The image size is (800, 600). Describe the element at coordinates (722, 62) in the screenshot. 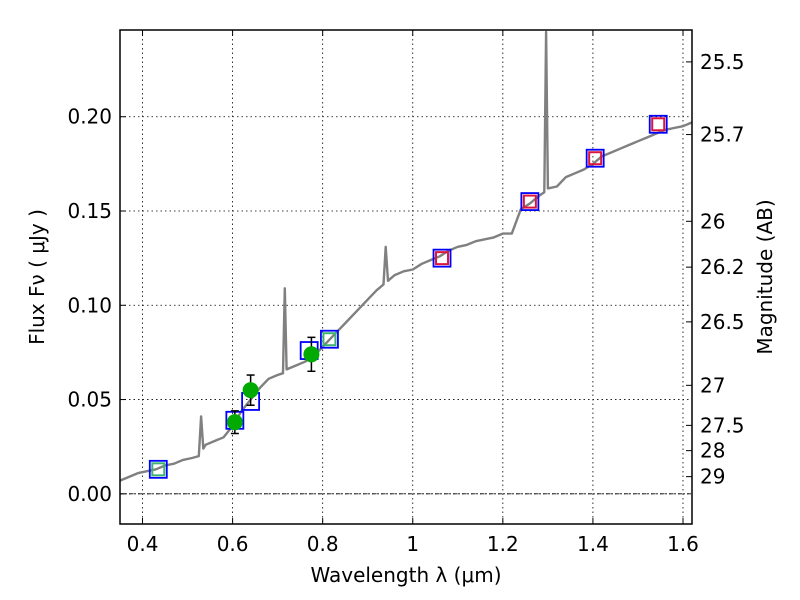

I see `right-tick-label: 25.5` at that location.